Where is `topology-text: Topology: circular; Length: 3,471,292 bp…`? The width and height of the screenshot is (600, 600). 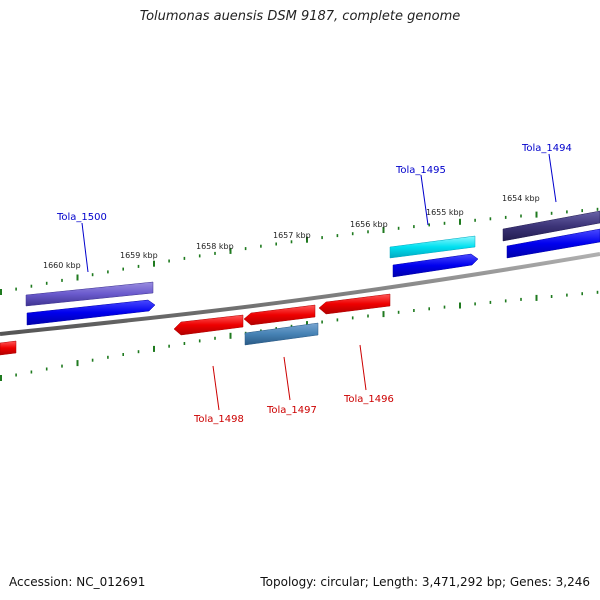
topology-text: Topology: circular; Length: 3,471,292 bp… is located at coordinates (425, 582).